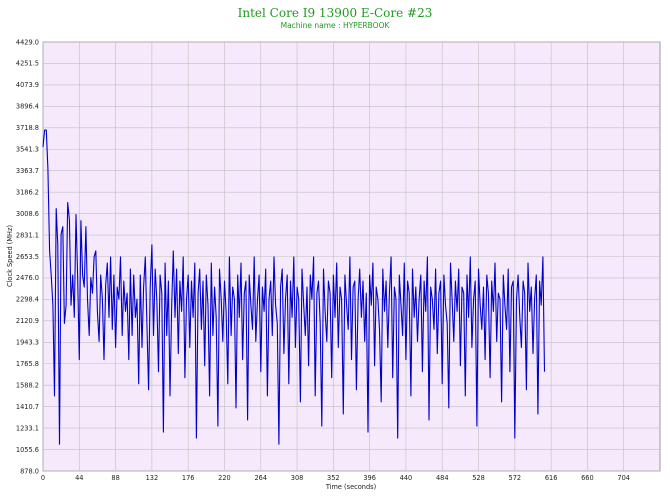 The width and height of the screenshot is (670, 503). Describe the element at coordinates (27, 386) in the screenshot. I see `y-tick-label: 1588.2` at that location.